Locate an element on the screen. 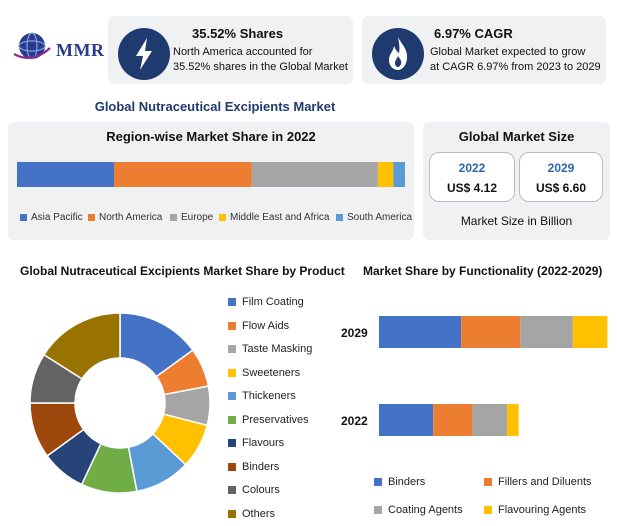  legend-label: Sweeteners is located at coordinates (271, 372).